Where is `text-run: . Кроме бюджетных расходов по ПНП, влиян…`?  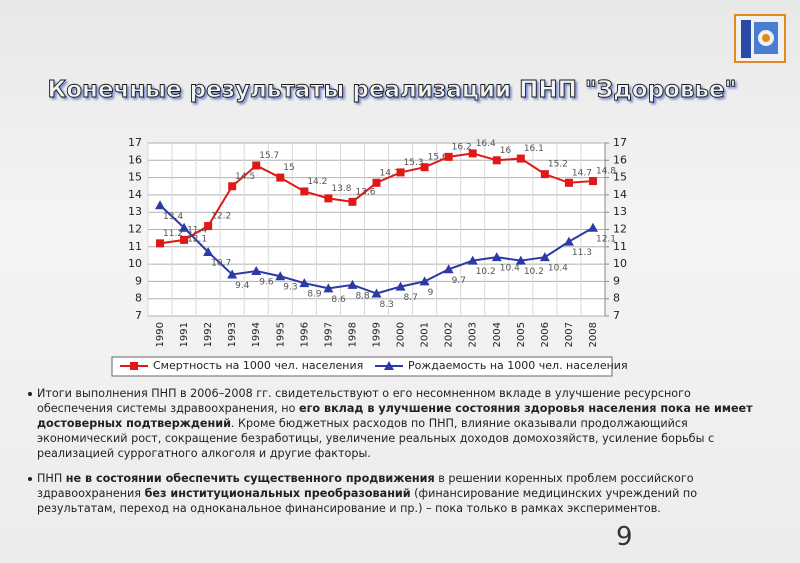
text-run: . Кроме бюджетных расходов по ПНП, влиян… is located at coordinates (376, 438).